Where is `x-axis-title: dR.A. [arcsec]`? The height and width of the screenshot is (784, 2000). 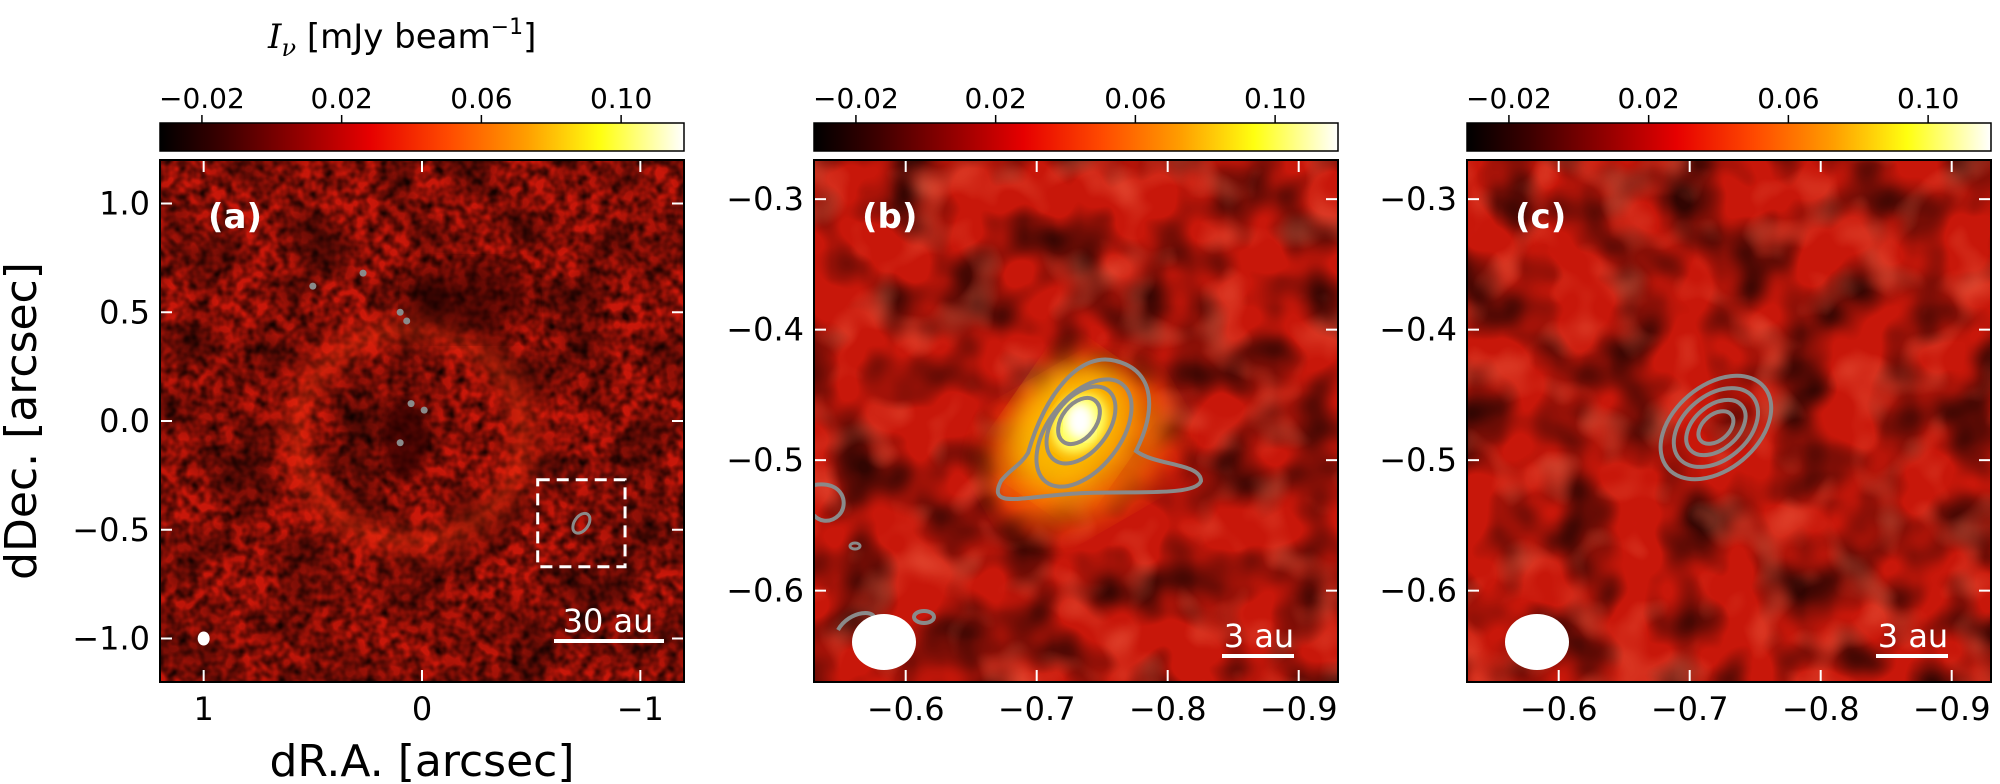 x-axis-title: dR.A. [arcsec] is located at coordinates (421, 760).